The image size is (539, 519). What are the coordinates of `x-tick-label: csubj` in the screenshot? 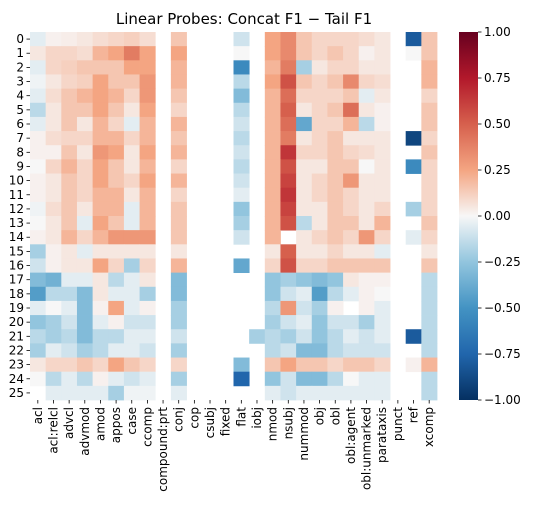 It's located at (210, 422).